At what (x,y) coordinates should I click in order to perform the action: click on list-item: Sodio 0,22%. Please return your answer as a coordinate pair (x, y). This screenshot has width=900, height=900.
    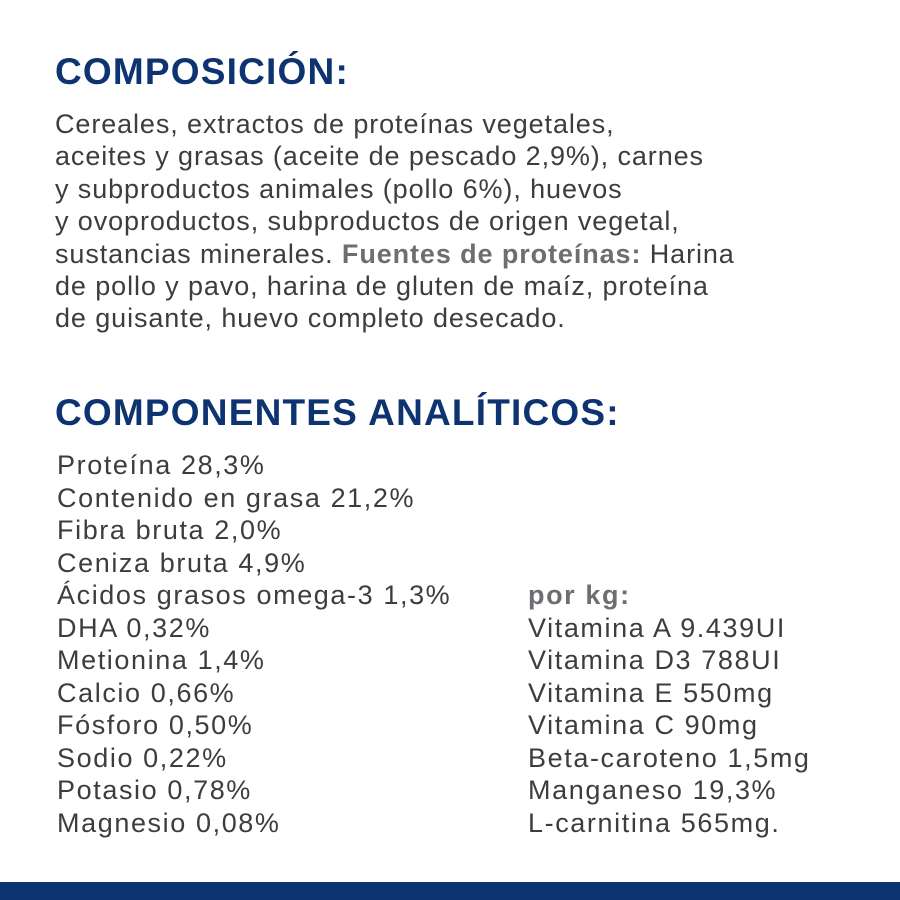
    Looking at the image, I should click on (142, 757).